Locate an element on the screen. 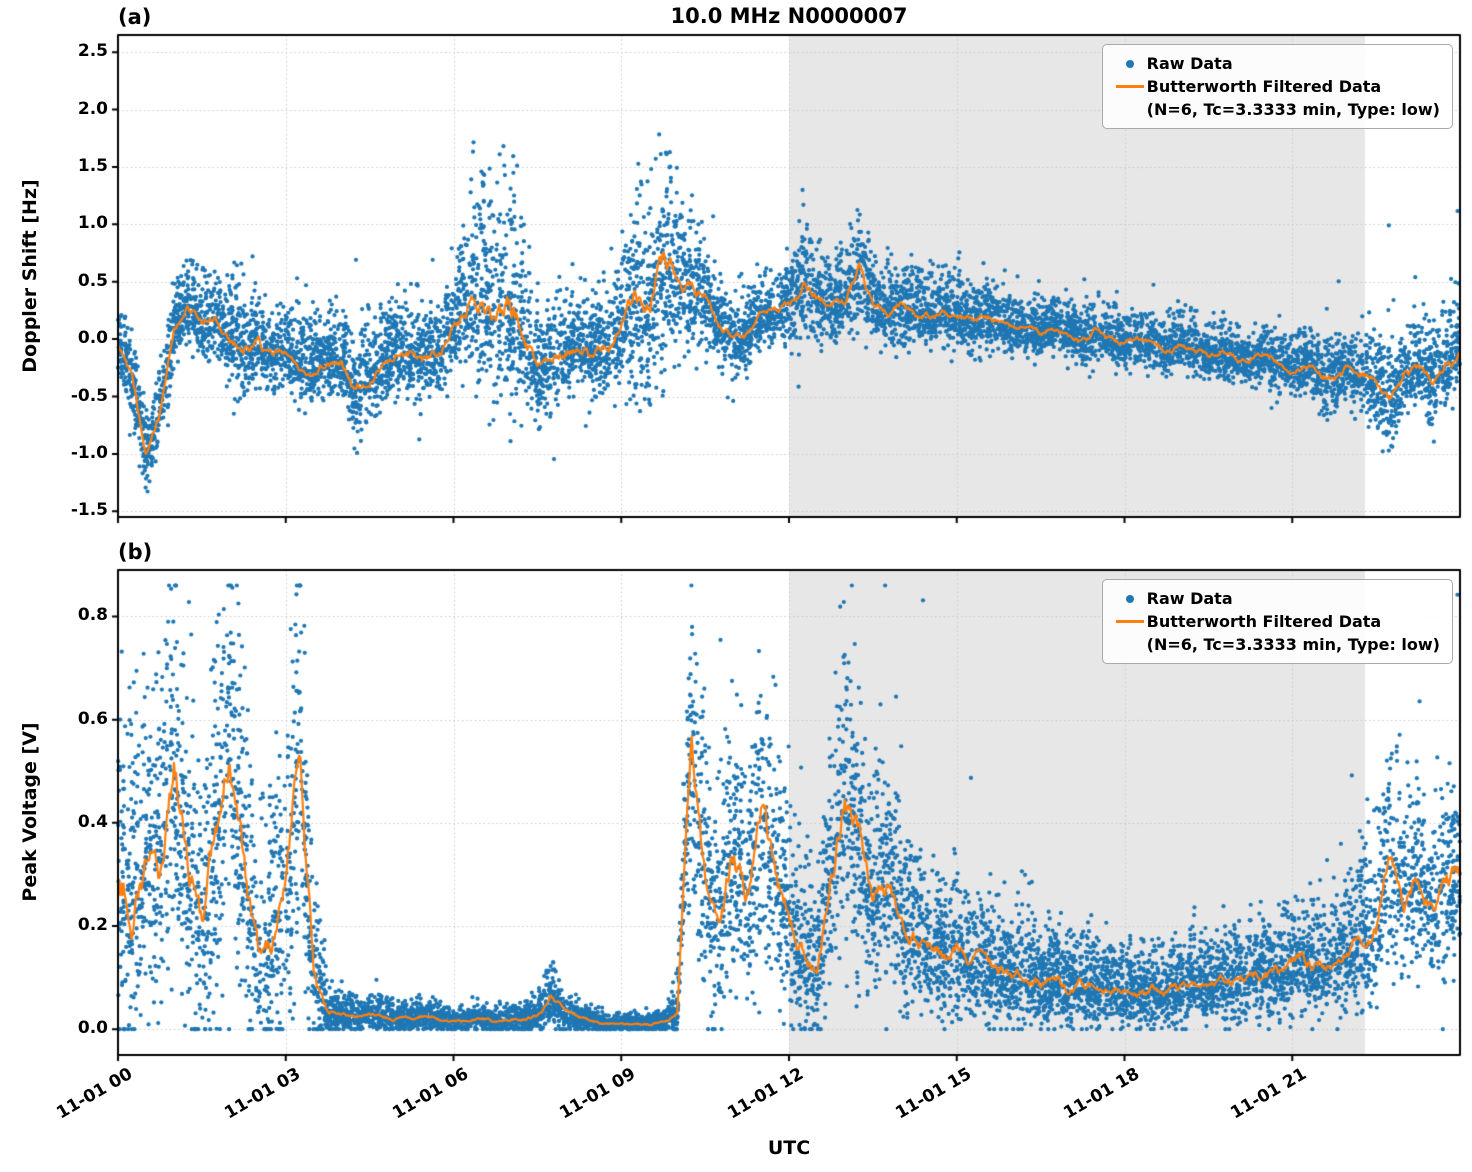 The width and height of the screenshot is (1472, 1172). x-axis-label: UTC is located at coordinates (789, 1148).